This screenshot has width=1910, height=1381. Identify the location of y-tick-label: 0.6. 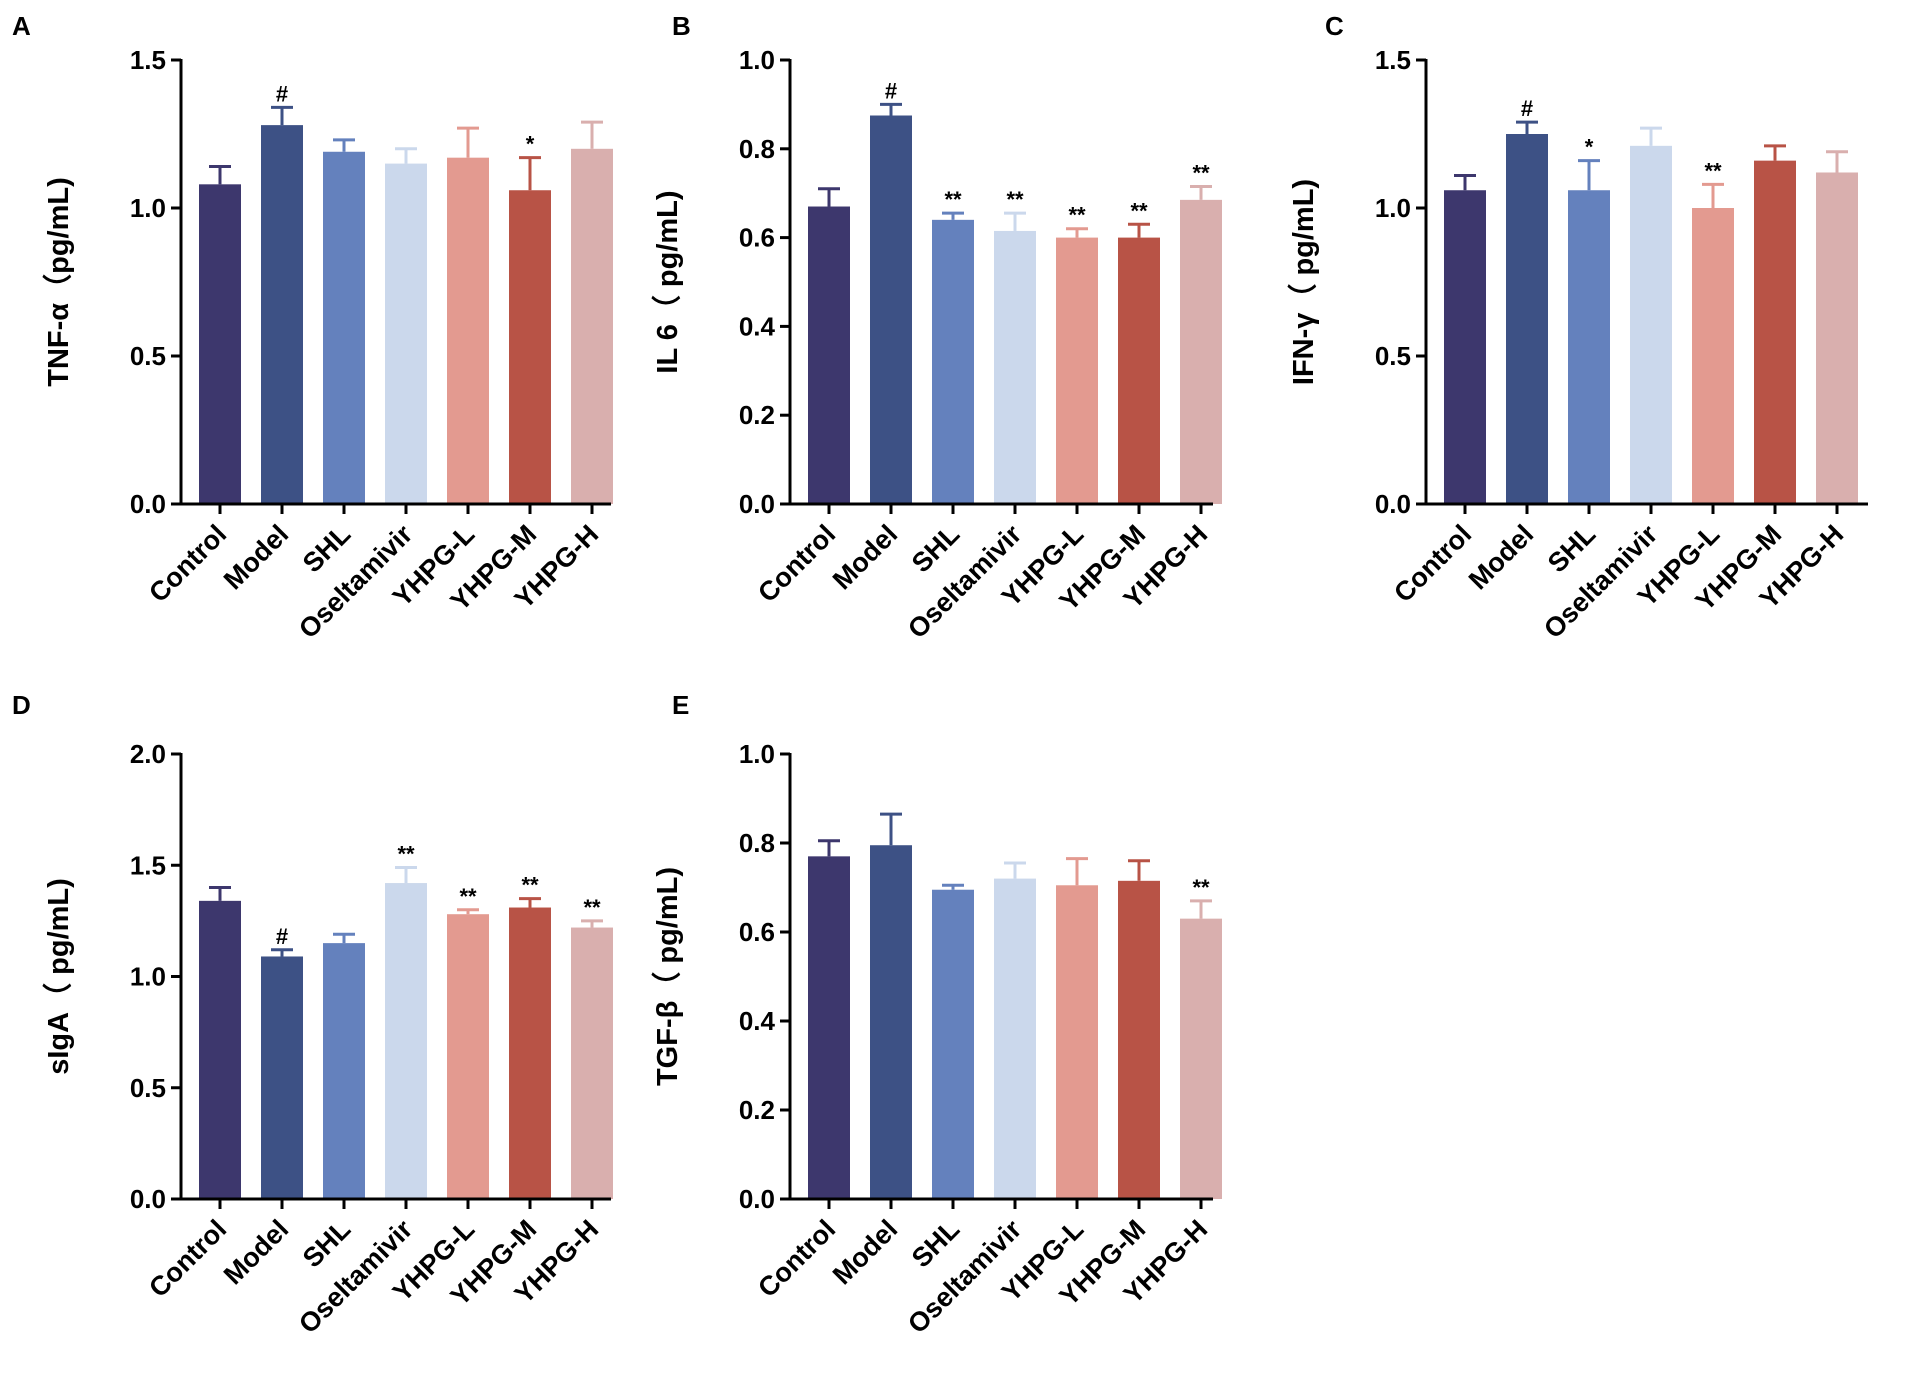
(757, 238).